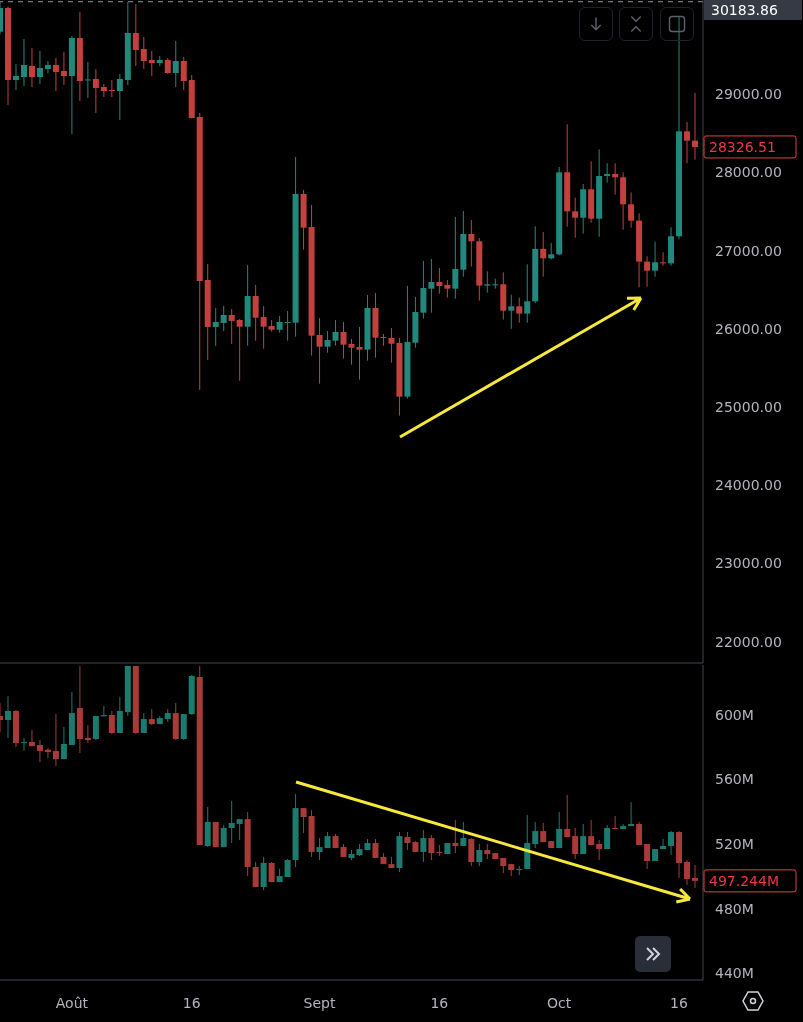  What do you see at coordinates (319, 1002) in the screenshot?
I see `x-tick-label: Sept` at bounding box center [319, 1002].